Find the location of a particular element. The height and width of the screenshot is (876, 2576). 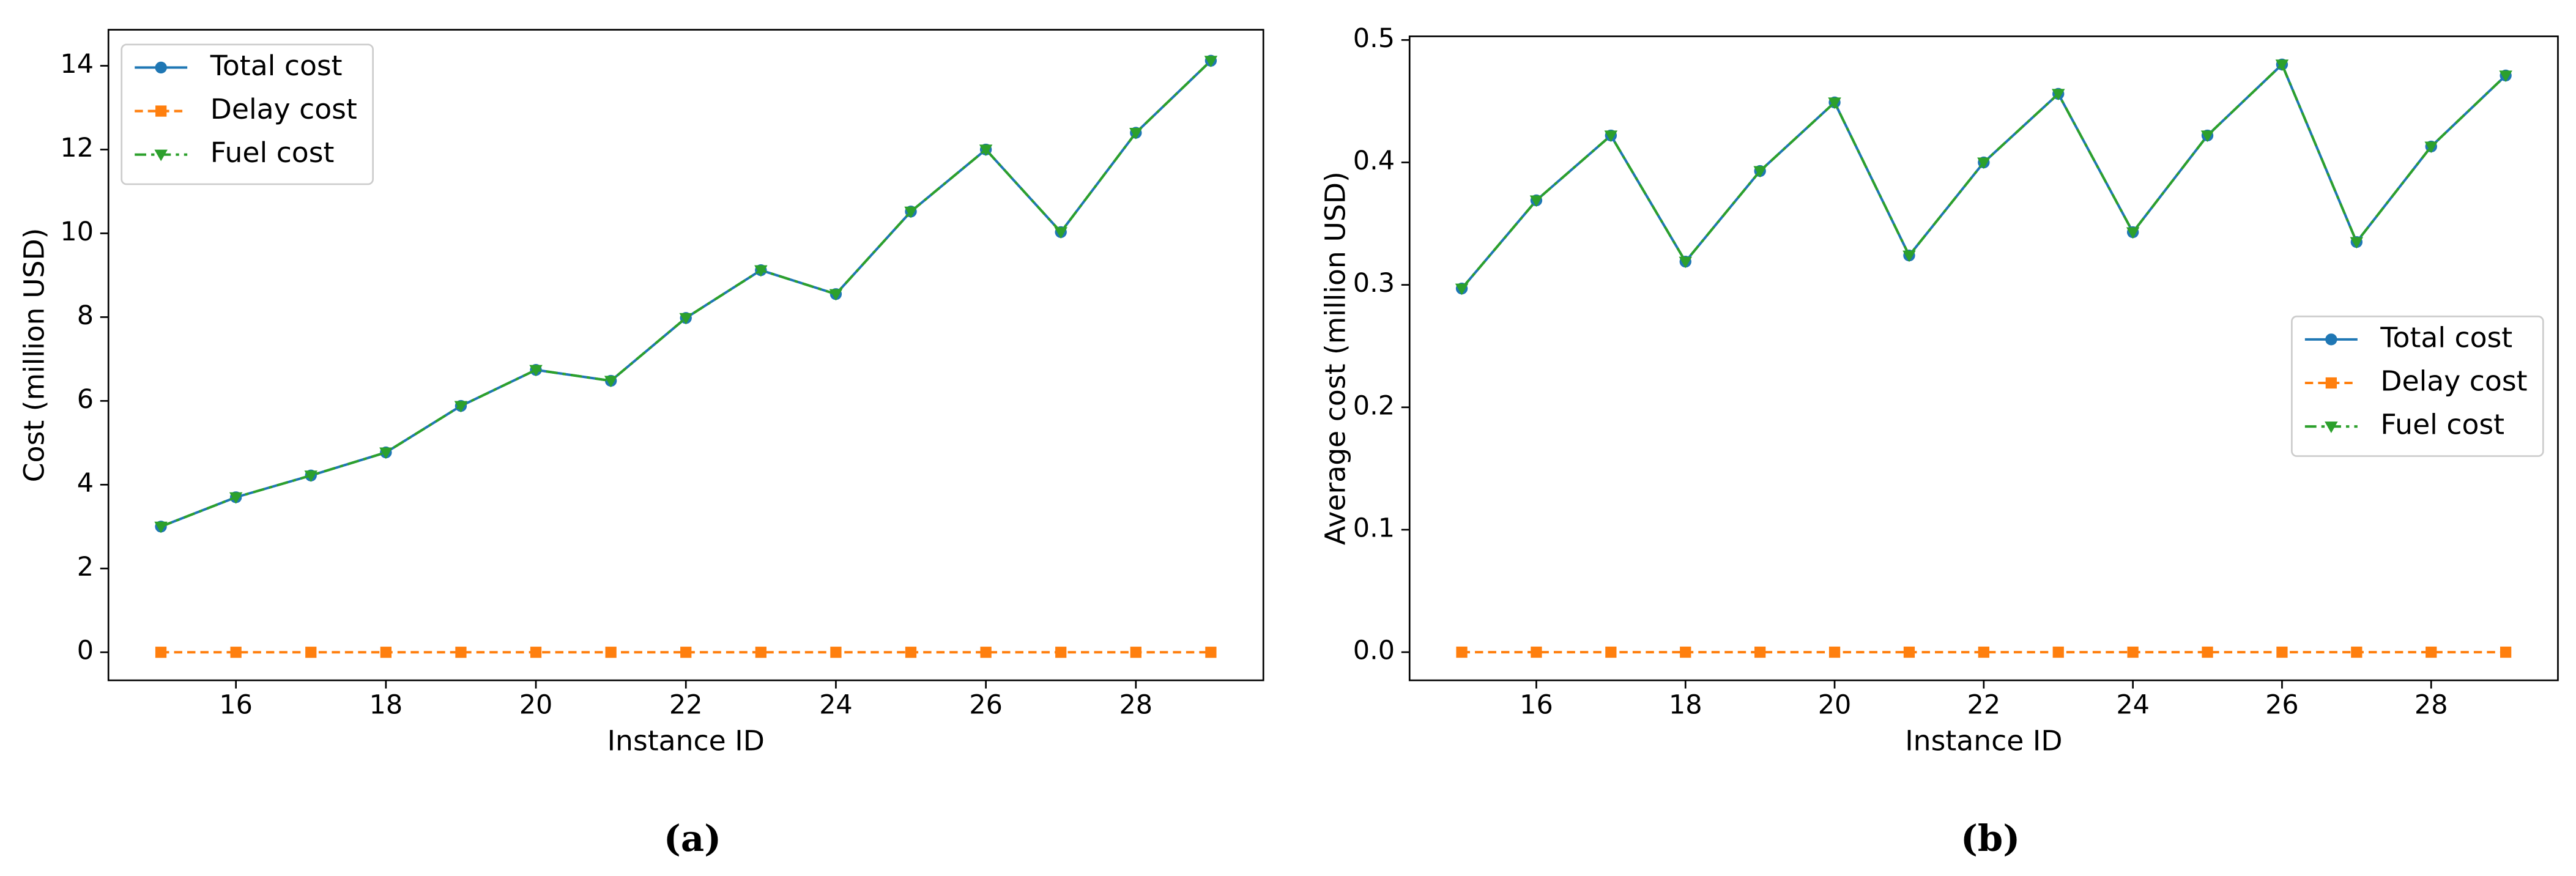

series-line is located at coordinates (1984, 175).